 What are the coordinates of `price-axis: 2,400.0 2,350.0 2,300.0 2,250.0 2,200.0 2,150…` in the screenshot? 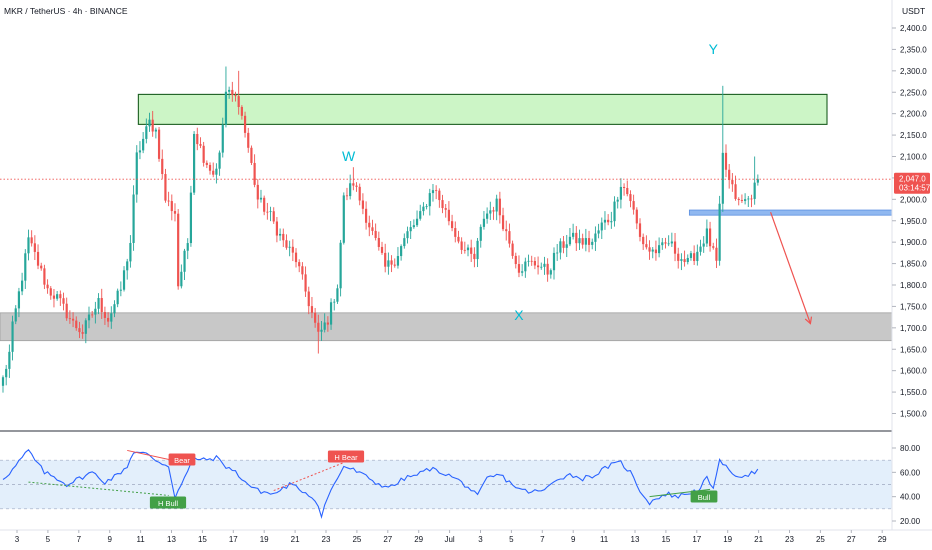 It's located at (911, 221).